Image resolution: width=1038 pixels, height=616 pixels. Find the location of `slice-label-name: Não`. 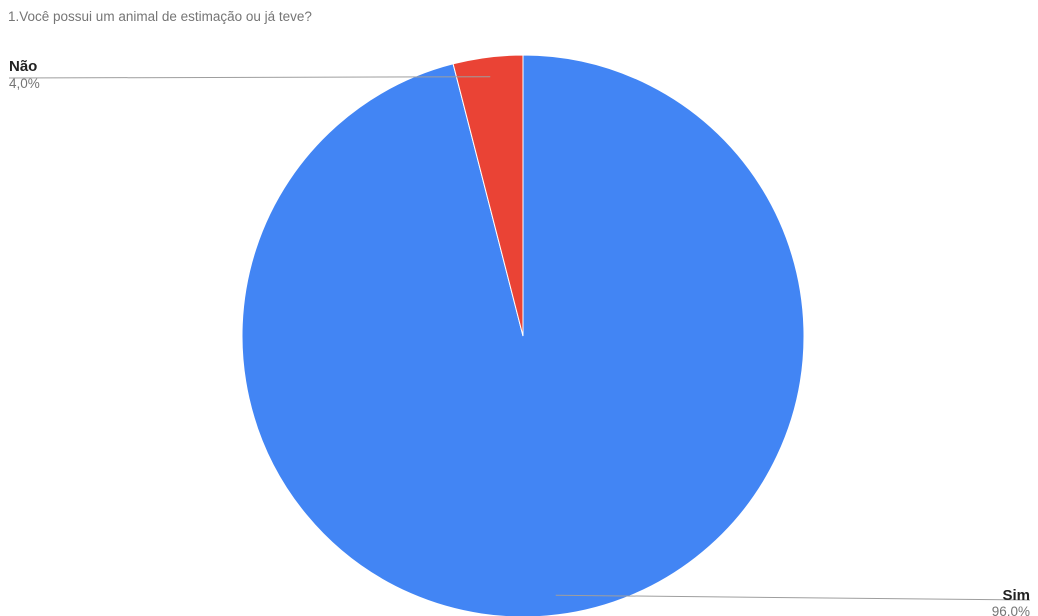

slice-label-name: Não is located at coordinates (23, 66).